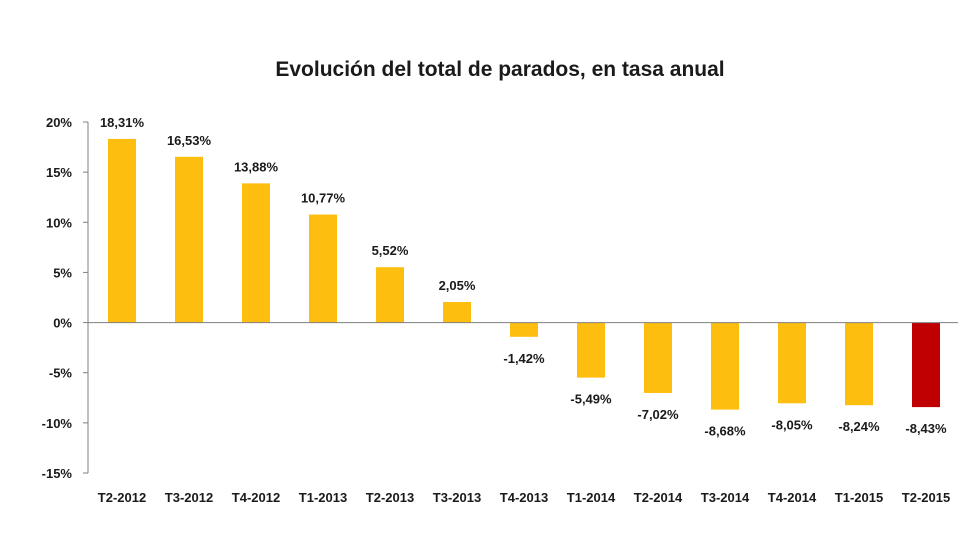 The image size is (960, 542). I want to click on y-tick-label: 15%, so click(59, 172).